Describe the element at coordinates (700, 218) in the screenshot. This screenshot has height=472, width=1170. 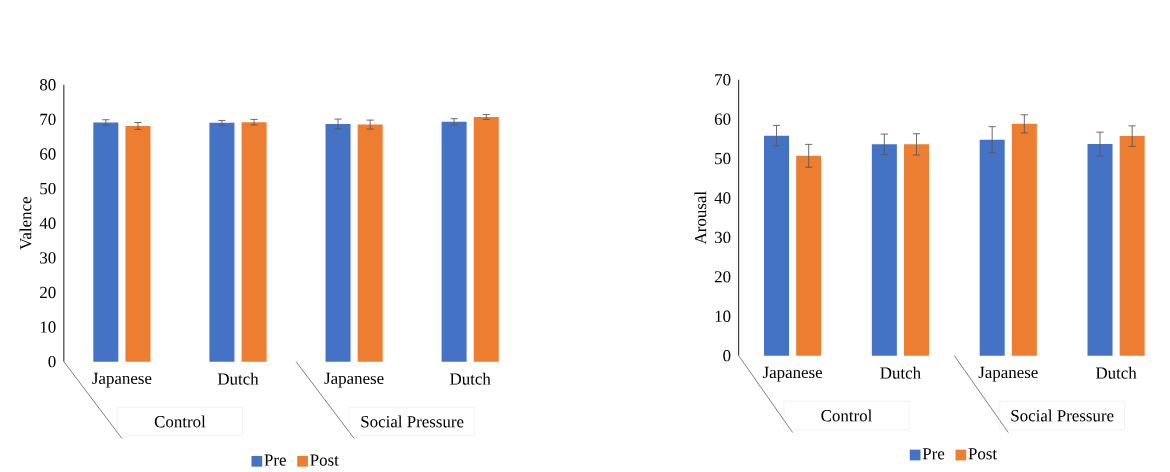
I see `y-axis-title: Arousal` at that location.